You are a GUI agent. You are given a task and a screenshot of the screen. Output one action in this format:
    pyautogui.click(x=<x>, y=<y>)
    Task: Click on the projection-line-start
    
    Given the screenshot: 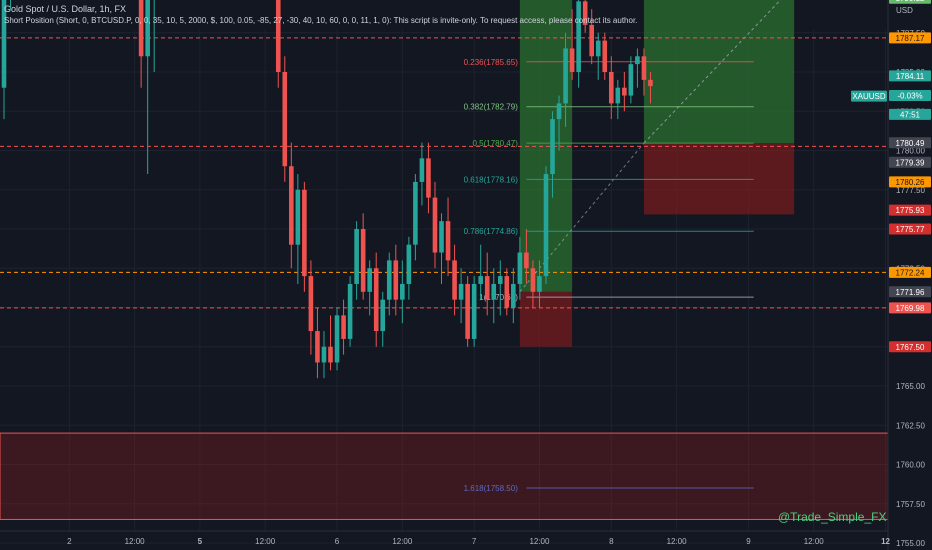 What is the action you would take?
    pyautogui.click(x=582, y=217)
    